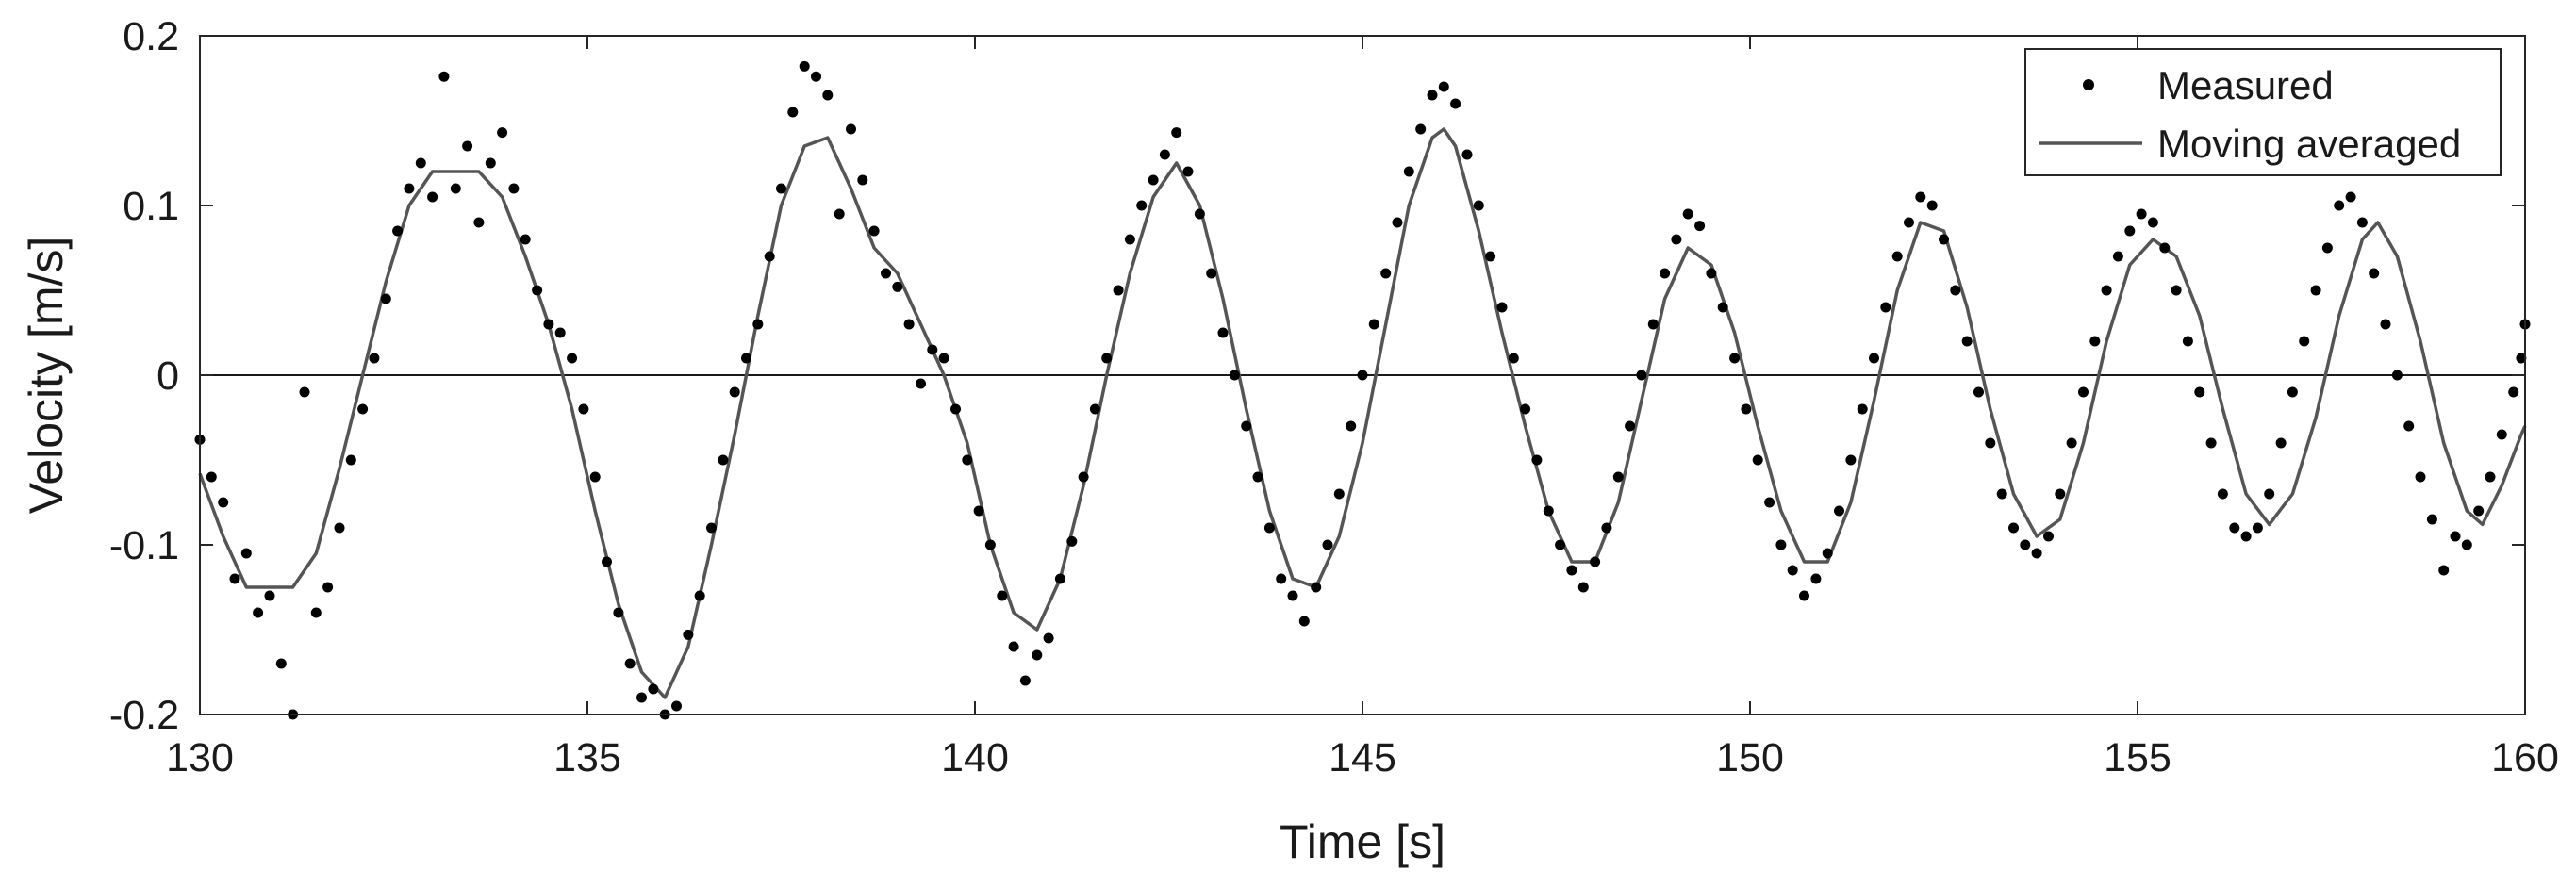 The image size is (2576, 887). Describe the element at coordinates (144, 715) in the screenshot. I see `y-tick-label: -0.2` at that location.